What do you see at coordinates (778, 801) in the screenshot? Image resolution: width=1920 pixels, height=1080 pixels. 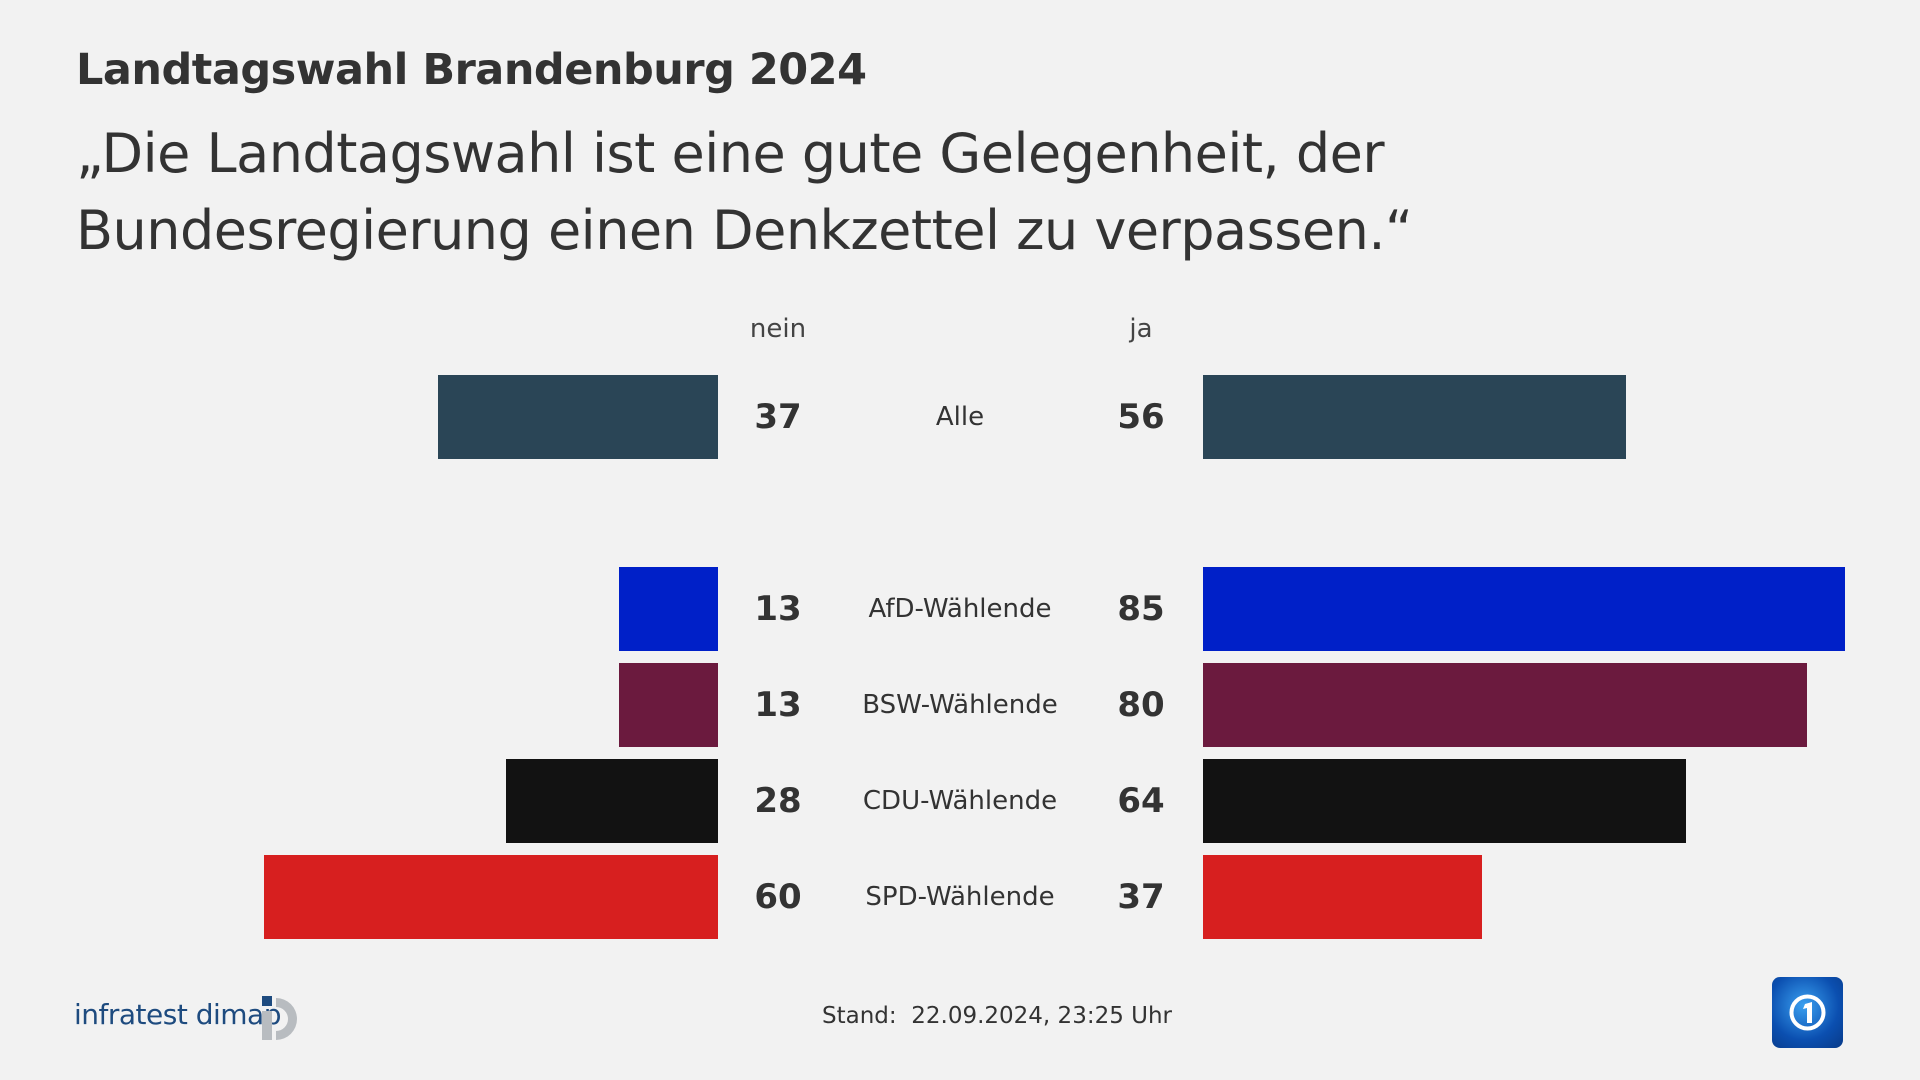 I see `value-label-nein: 28` at bounding box center [778, 801].